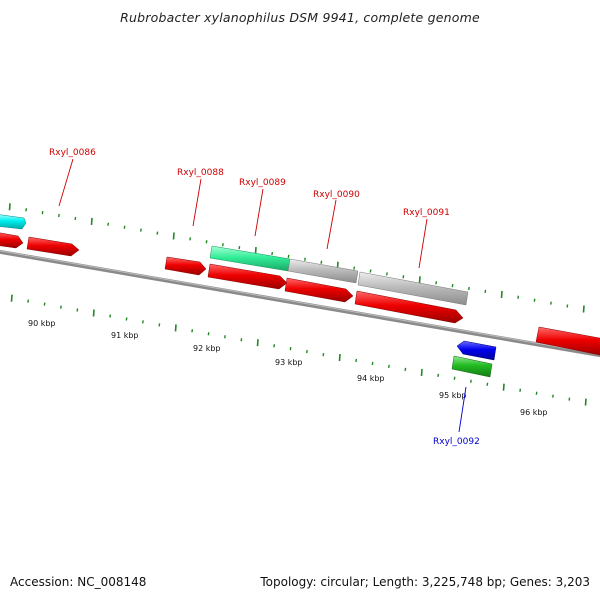 The height and width of the screenshot is (600, 600). I want to click on gene-label-Rxyl_0089: Rxyl_0089, so click(262, 183).